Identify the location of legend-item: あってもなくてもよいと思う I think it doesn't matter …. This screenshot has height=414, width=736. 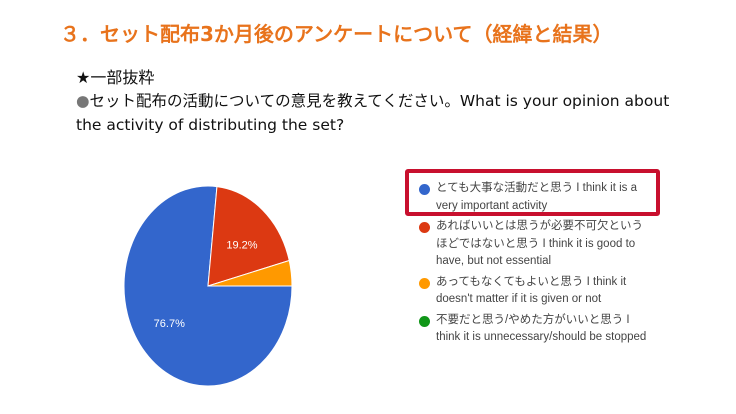
(533, 291).